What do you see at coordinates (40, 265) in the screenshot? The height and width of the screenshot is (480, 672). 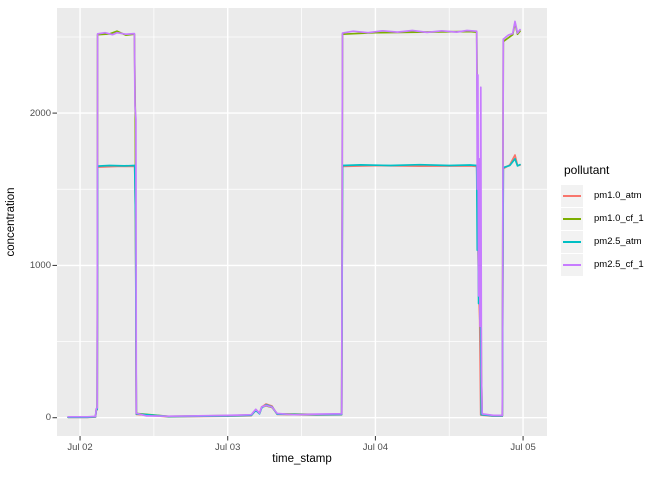 I see `y-tick-label-1000: 1000` at bounding box center [40, 265].